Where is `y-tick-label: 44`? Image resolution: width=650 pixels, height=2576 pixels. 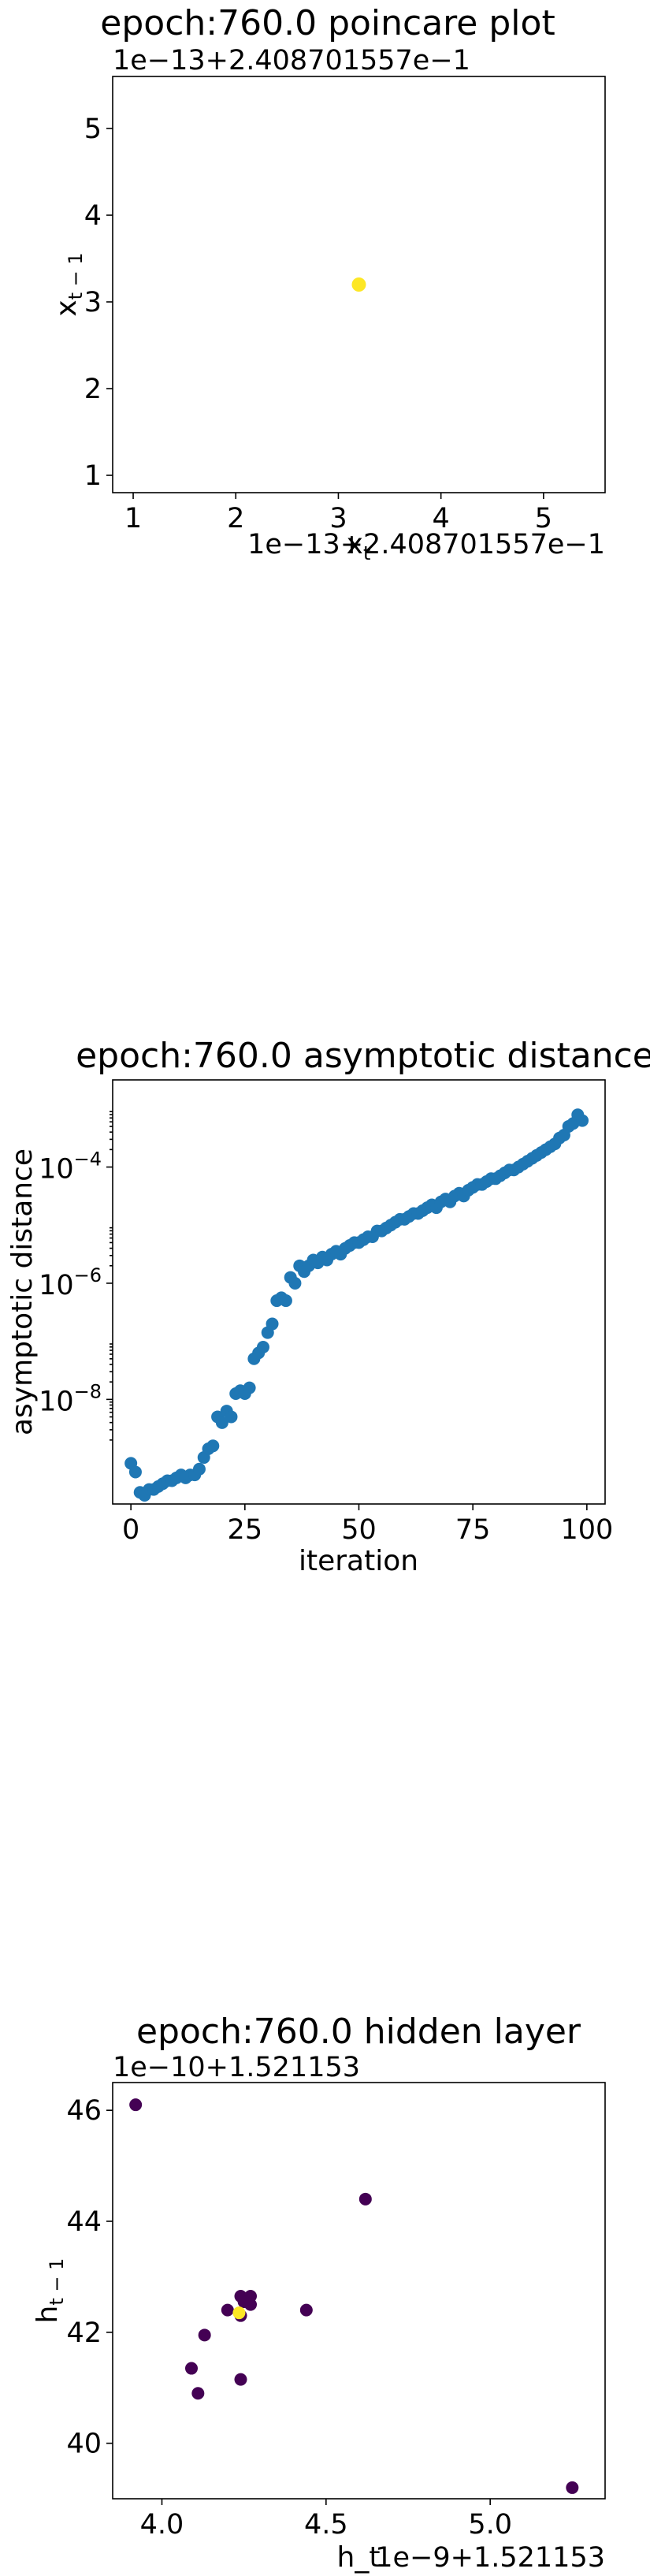
y-tick-label: 44 is located at coordinates (84, 2222).